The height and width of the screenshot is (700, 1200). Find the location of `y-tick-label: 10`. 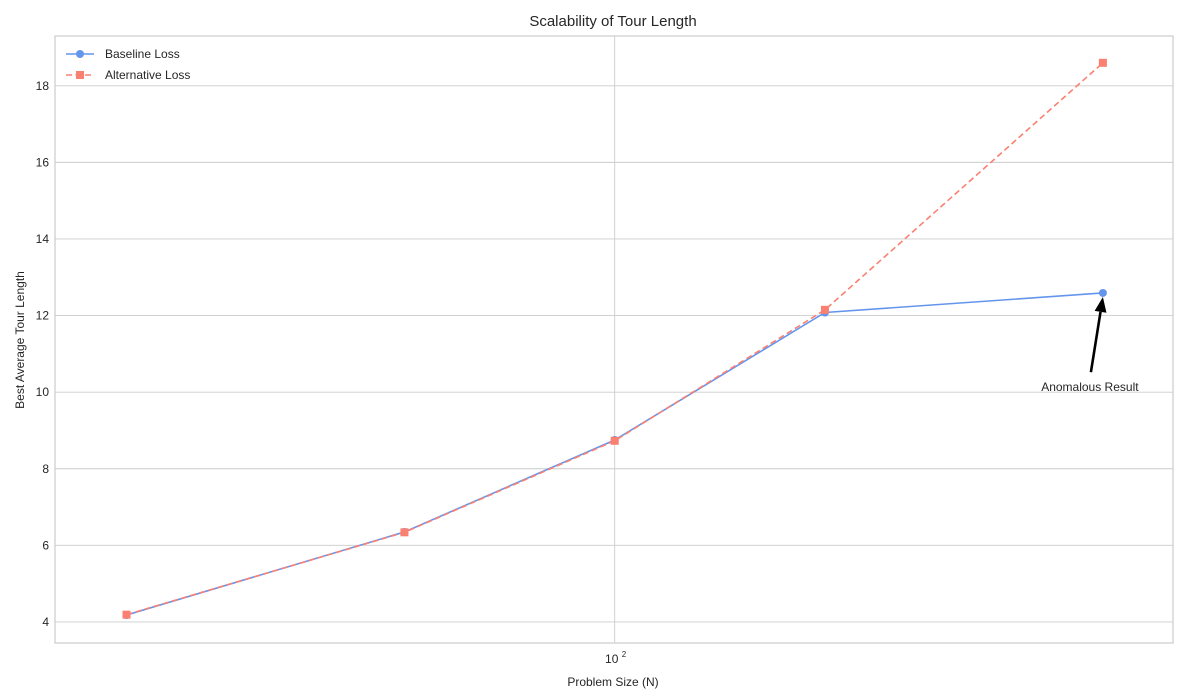

y-tick-label: 10 is located at coordinates (43, 392).